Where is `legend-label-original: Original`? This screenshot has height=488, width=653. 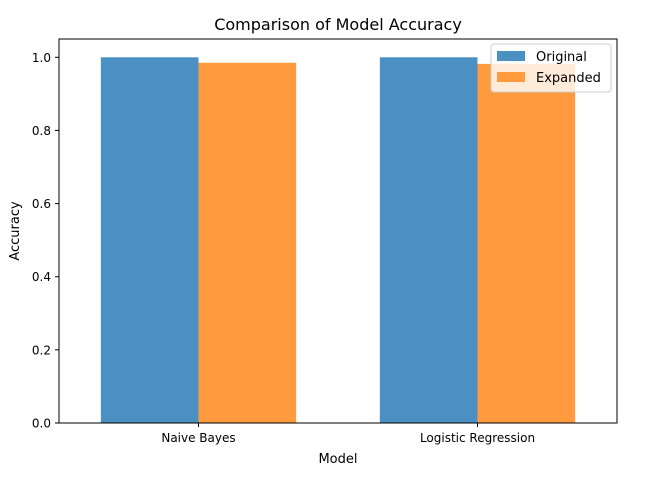
legend-label-original: Original is located at coordinates (561, 57).